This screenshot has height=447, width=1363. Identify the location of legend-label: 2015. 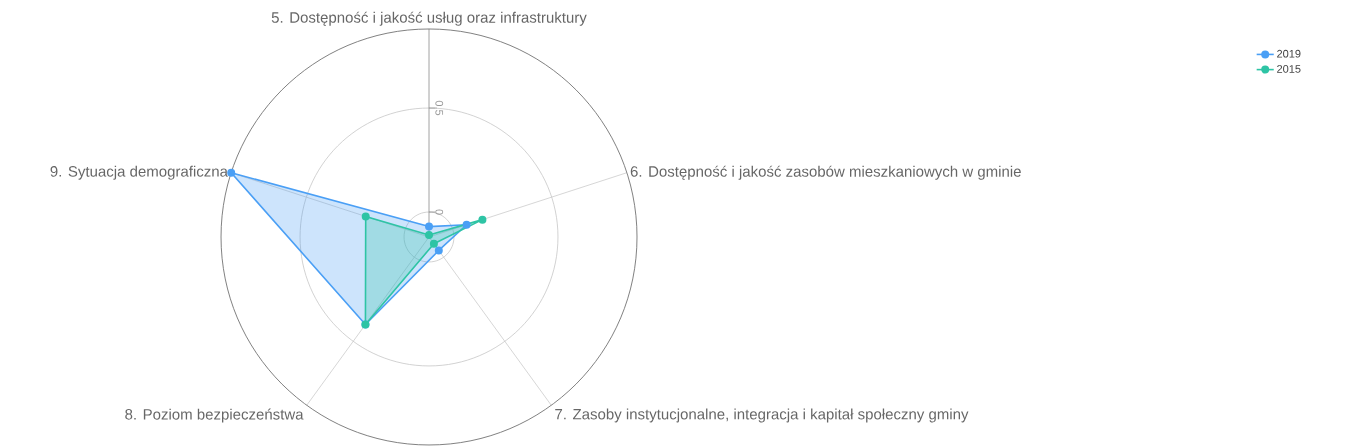
(1289, 69).